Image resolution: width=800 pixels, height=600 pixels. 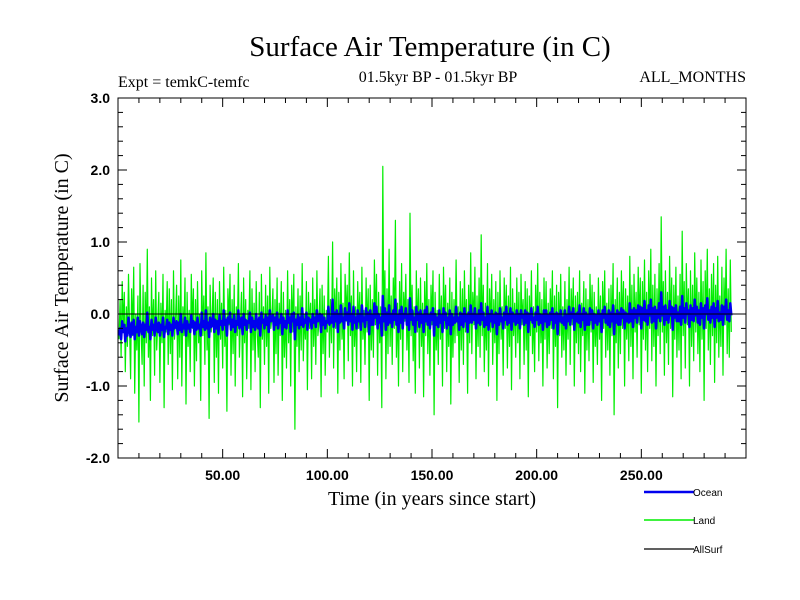 What do you see at coordinates (425, 317) in the screenshot?
I see `series-line-ocean` at bounding box center [425, 317].